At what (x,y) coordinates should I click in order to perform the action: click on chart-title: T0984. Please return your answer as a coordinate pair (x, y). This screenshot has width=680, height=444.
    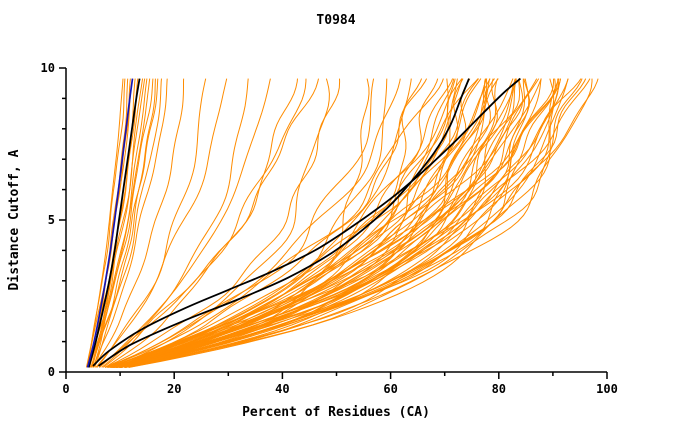
    Looking at the image, I should click on (335, 20).